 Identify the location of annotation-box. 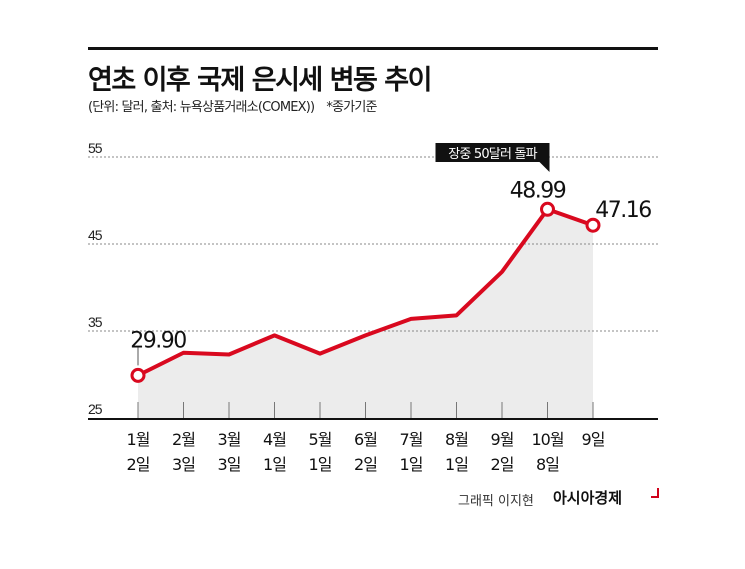
(492, 152).